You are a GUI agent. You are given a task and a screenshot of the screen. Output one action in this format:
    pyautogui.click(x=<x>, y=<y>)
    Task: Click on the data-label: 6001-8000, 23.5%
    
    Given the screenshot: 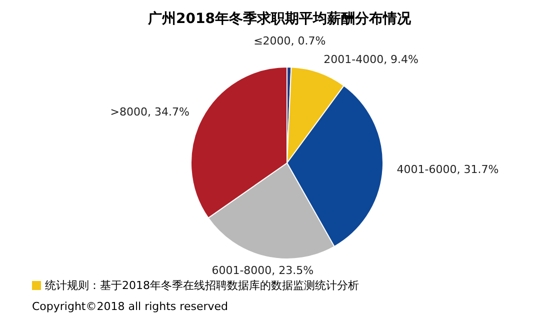 What is the action you would take?
    pyautogui.click(x=263, y=270)
    